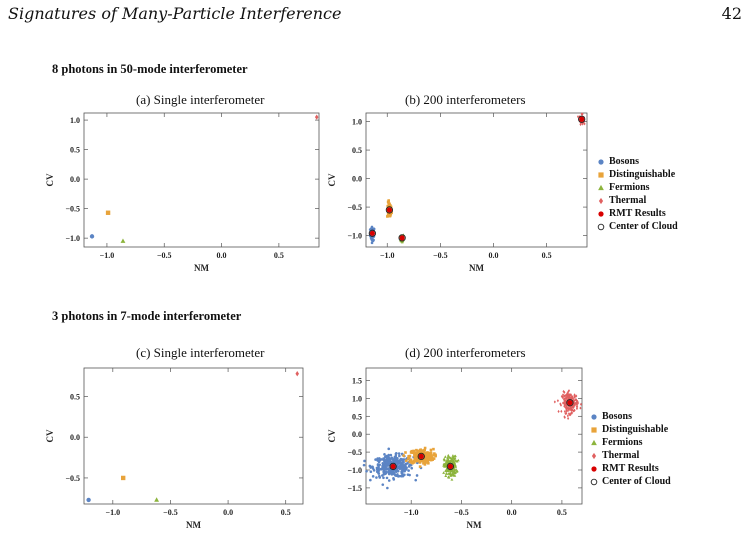  Describe the element at coordinates (630, 468) in the screenshot. I see `legend-item: RMT Results` at that location.